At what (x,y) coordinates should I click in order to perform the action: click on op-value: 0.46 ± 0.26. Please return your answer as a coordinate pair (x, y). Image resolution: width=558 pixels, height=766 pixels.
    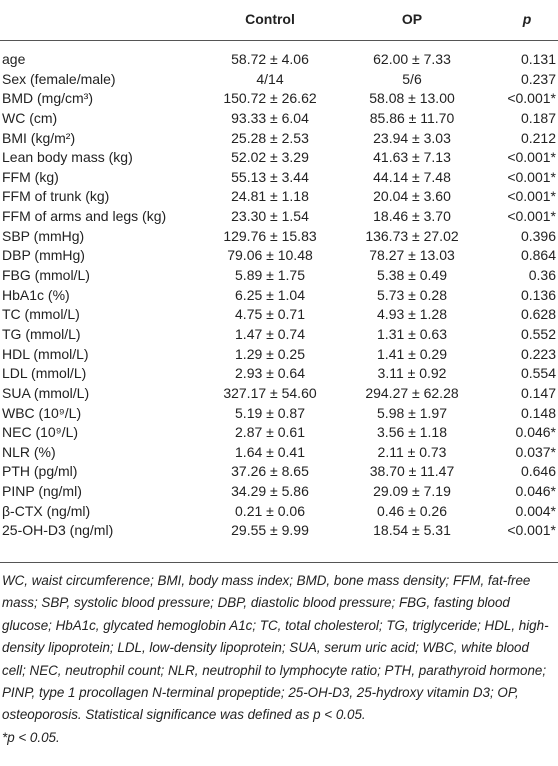
    Looking at the image, I should click on (412, 510).